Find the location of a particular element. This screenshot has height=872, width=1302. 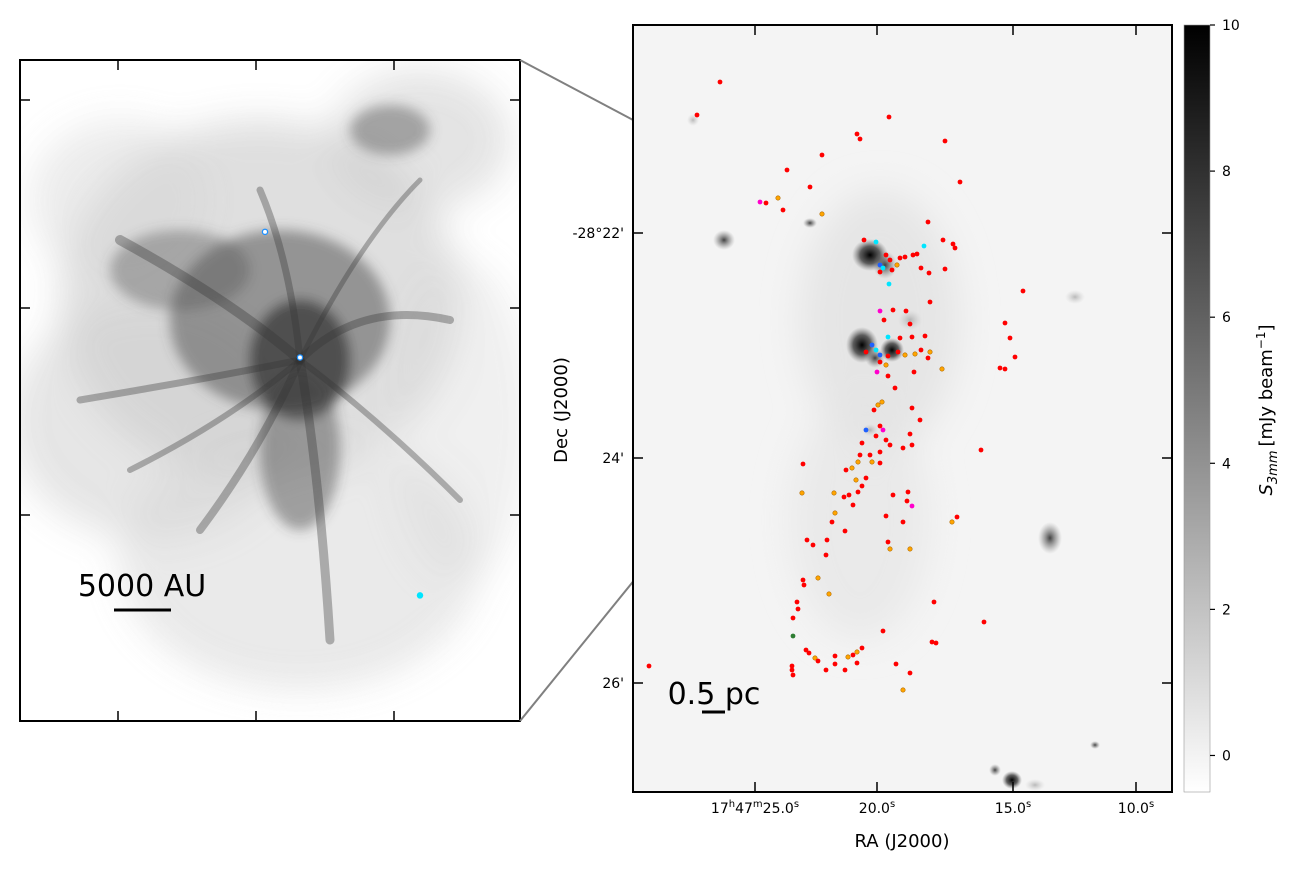

y-tick-label-1: 24' is located at coordinates (613, 459).